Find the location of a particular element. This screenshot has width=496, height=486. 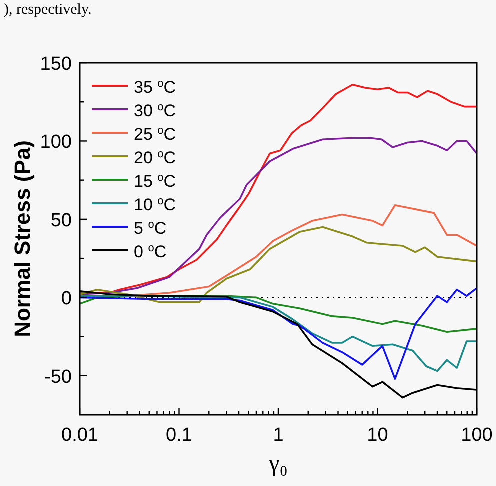

y-axis-title: Normal Stress (Pa) is located at coordinates (22, 239).